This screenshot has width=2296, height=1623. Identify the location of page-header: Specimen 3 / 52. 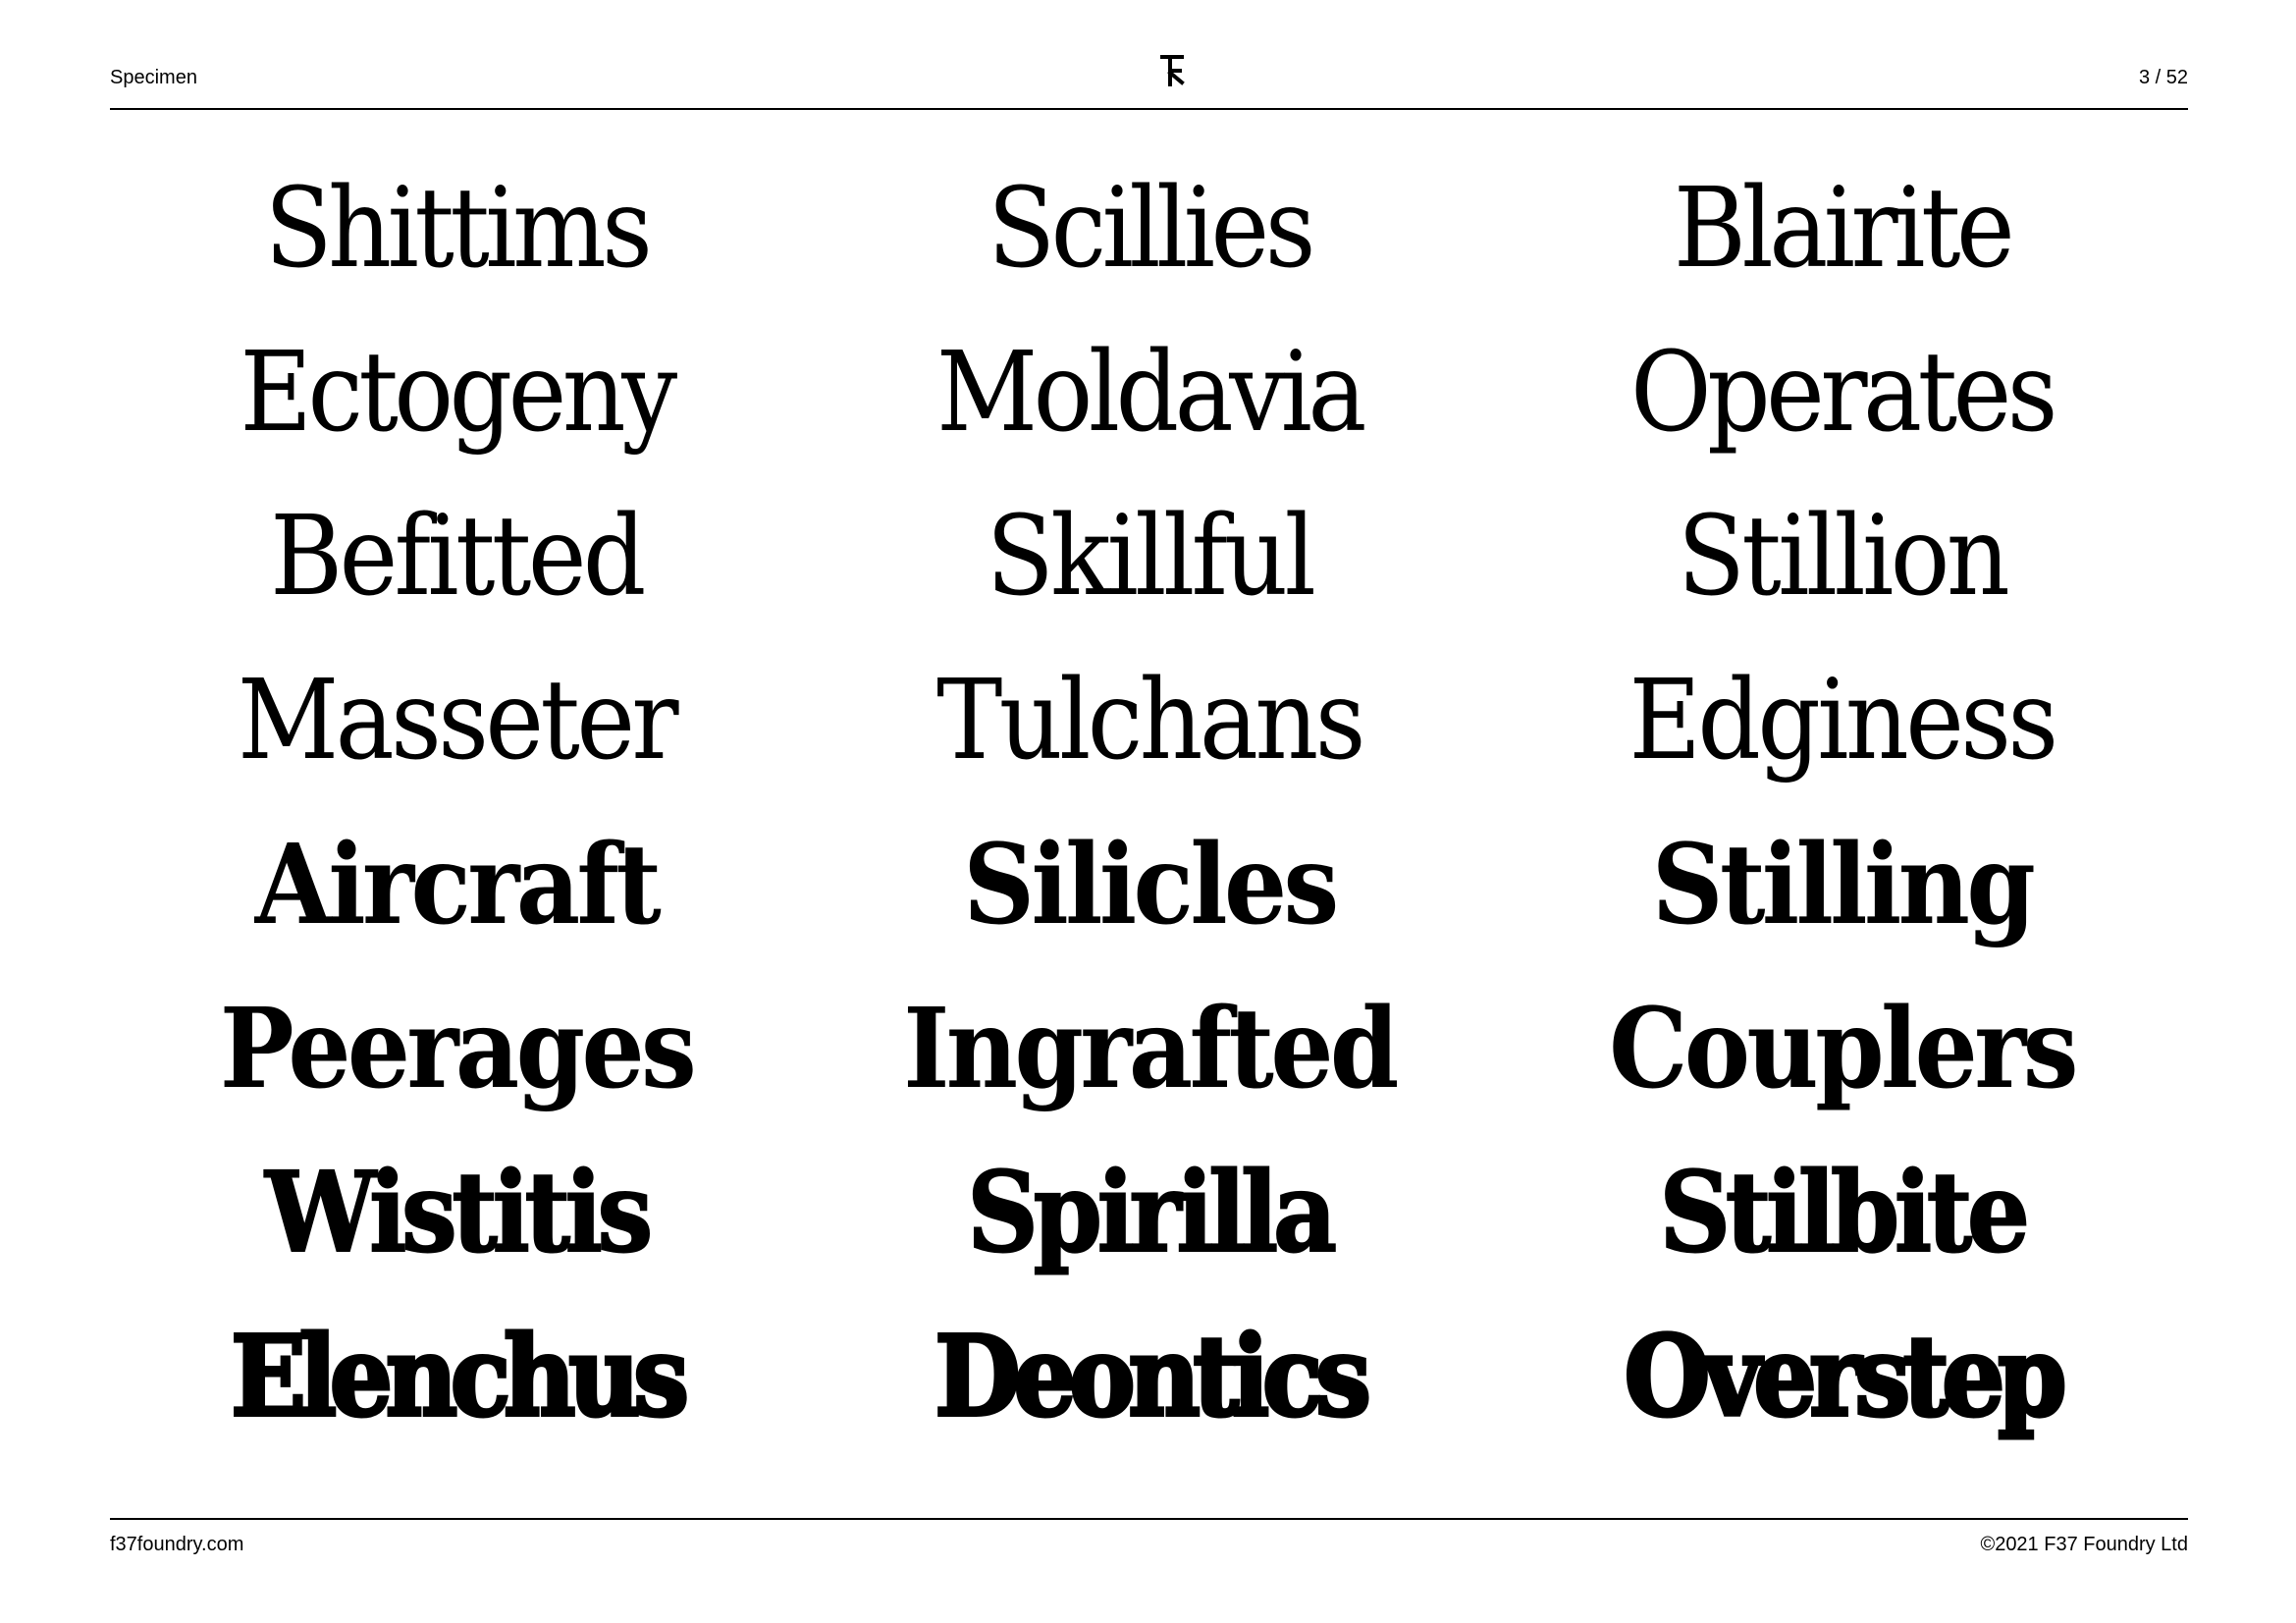
(1149, 74).